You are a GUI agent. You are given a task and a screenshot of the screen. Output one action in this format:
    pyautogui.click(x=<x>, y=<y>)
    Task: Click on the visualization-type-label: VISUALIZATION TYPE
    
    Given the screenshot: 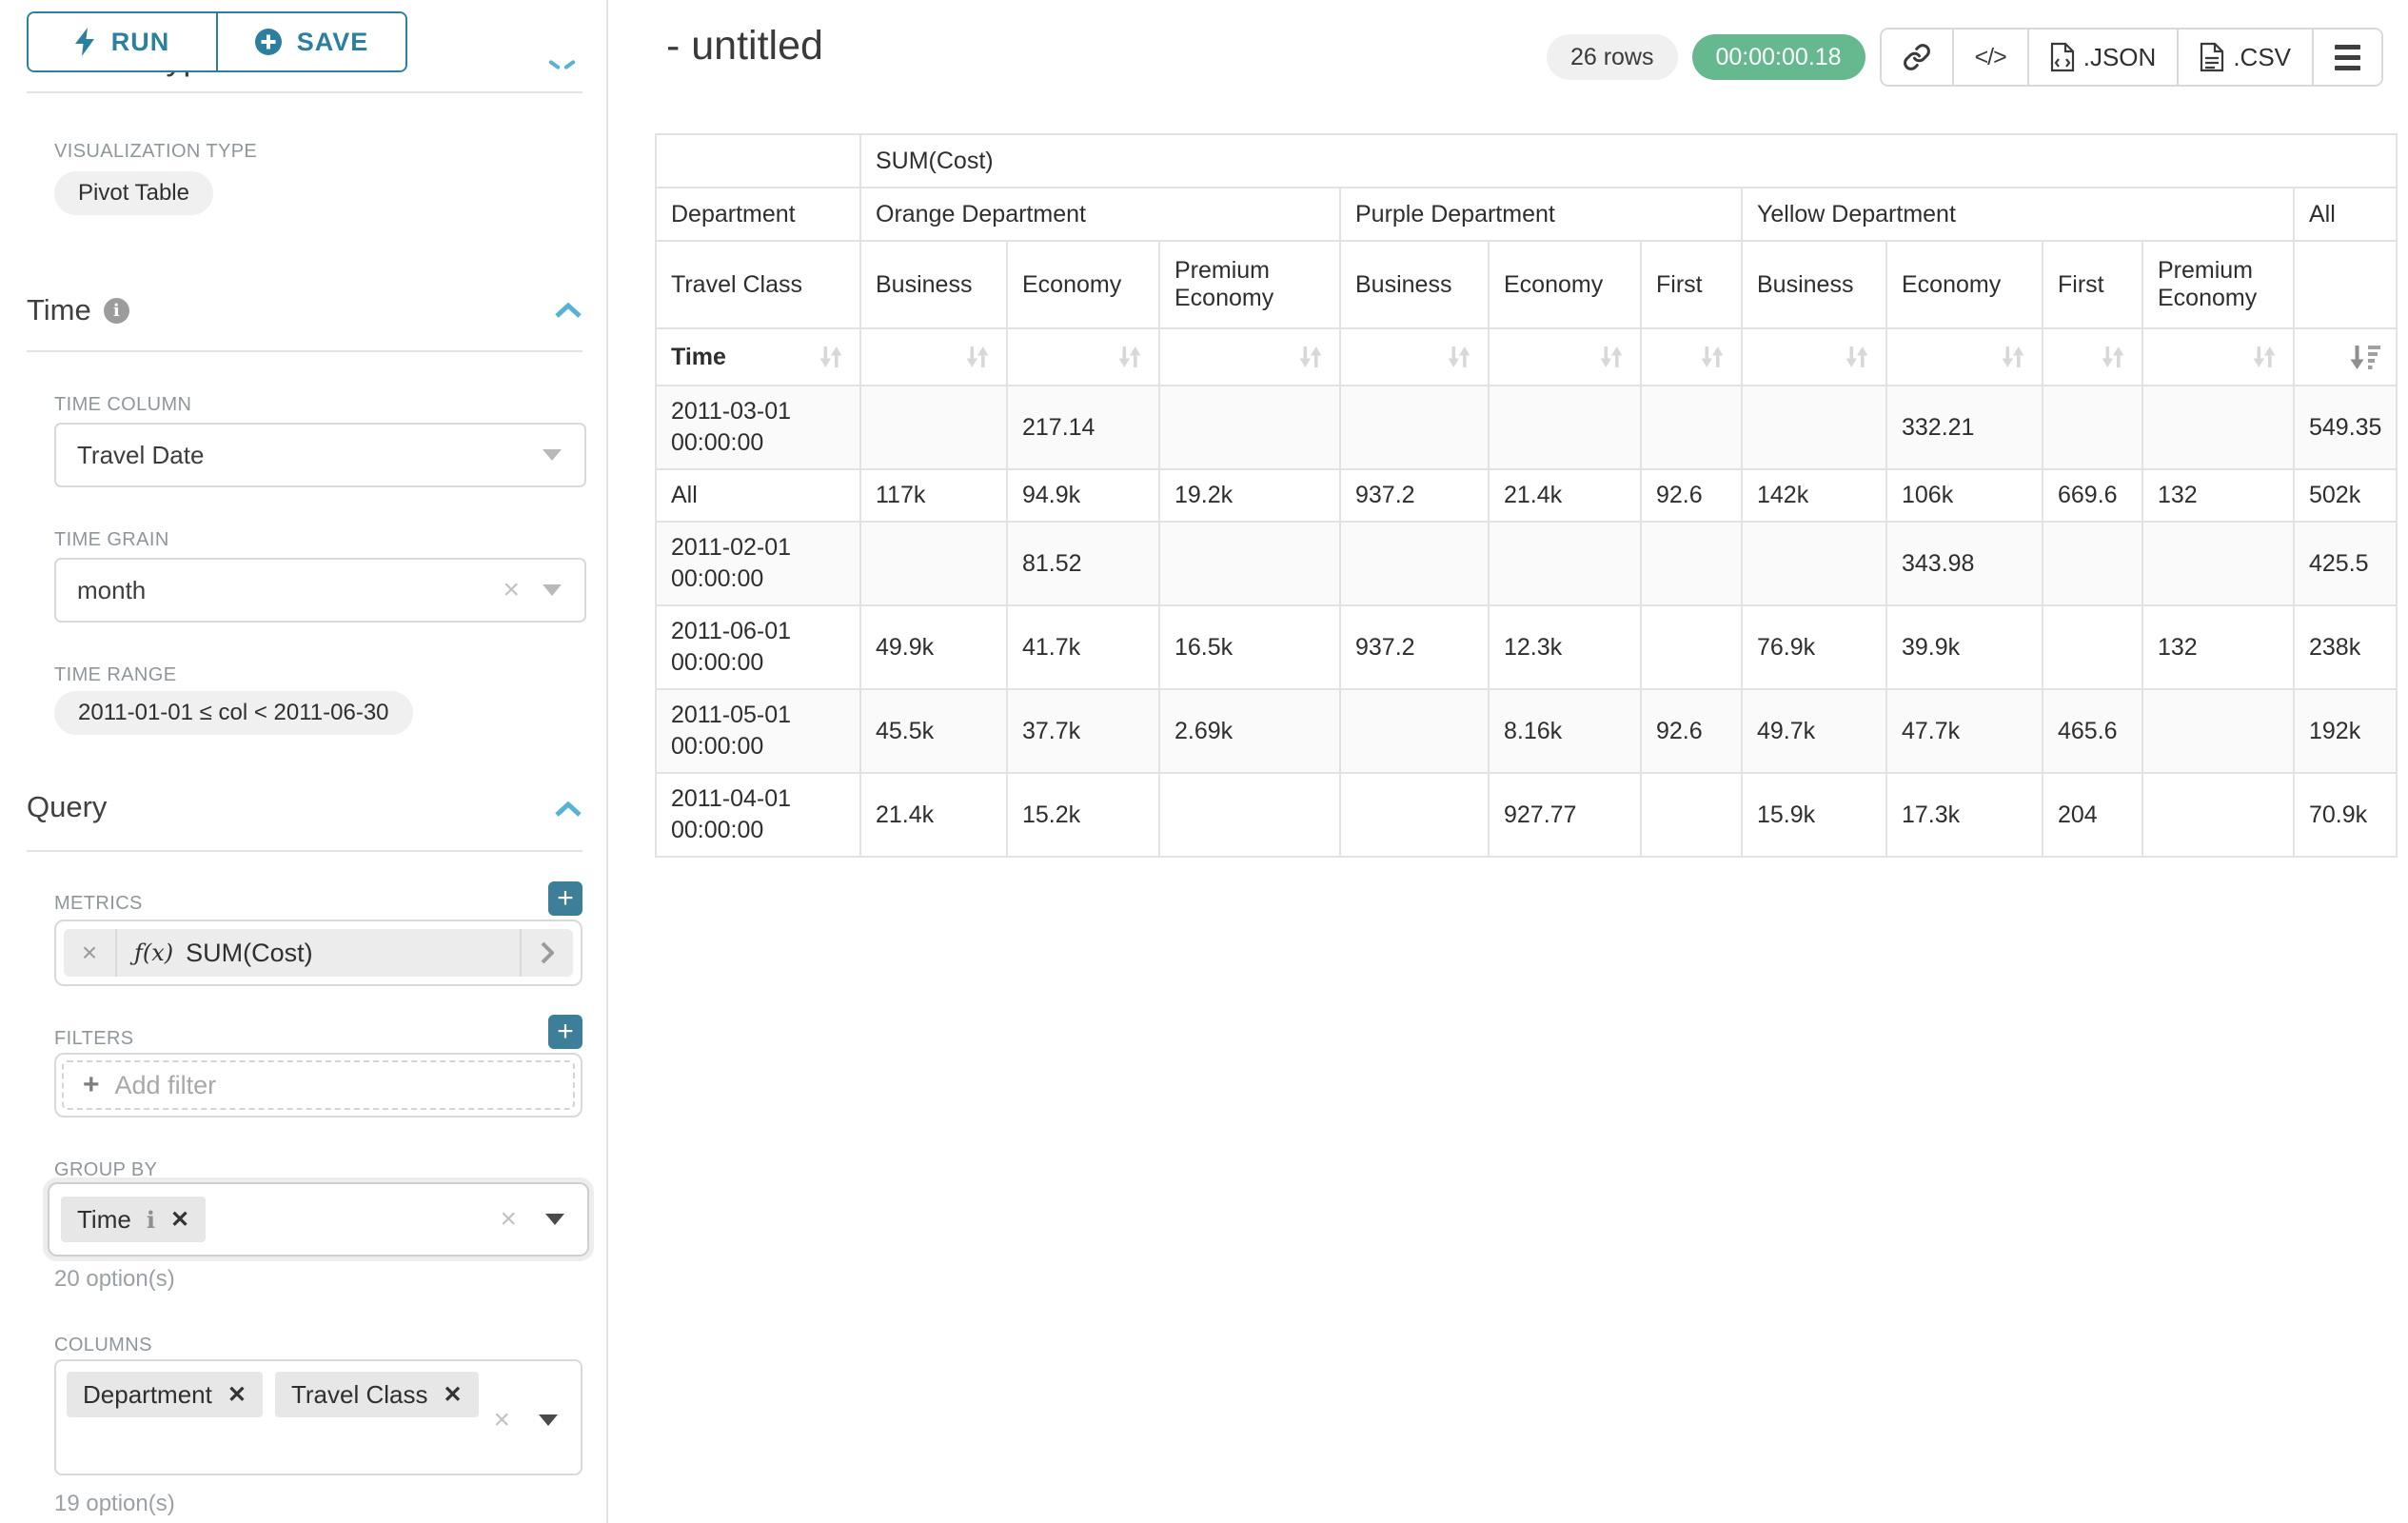 What is the action you would take?
    pyautogui.click(x=156, y=151)
    